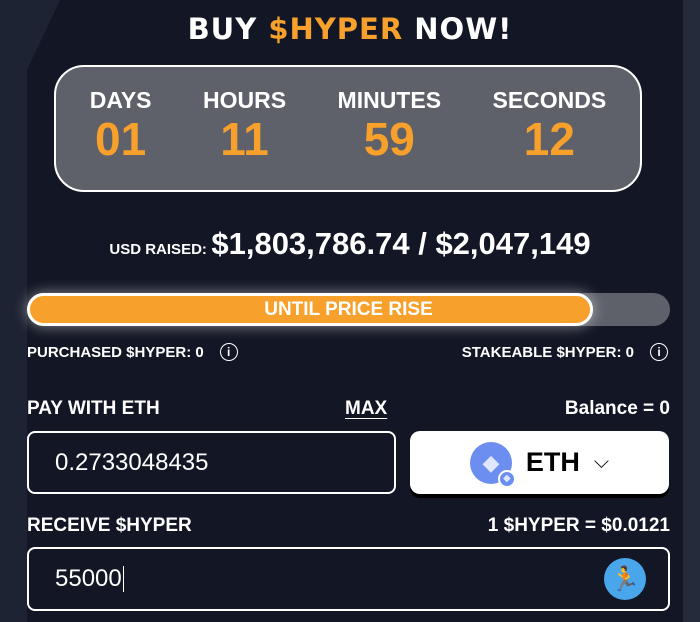 The width and height of the screenshot is (700, 622). What do you see at coordinates (120, 100) in the screenshot?
I see `unit-label: DAYS` at bounding box center [120, 100].